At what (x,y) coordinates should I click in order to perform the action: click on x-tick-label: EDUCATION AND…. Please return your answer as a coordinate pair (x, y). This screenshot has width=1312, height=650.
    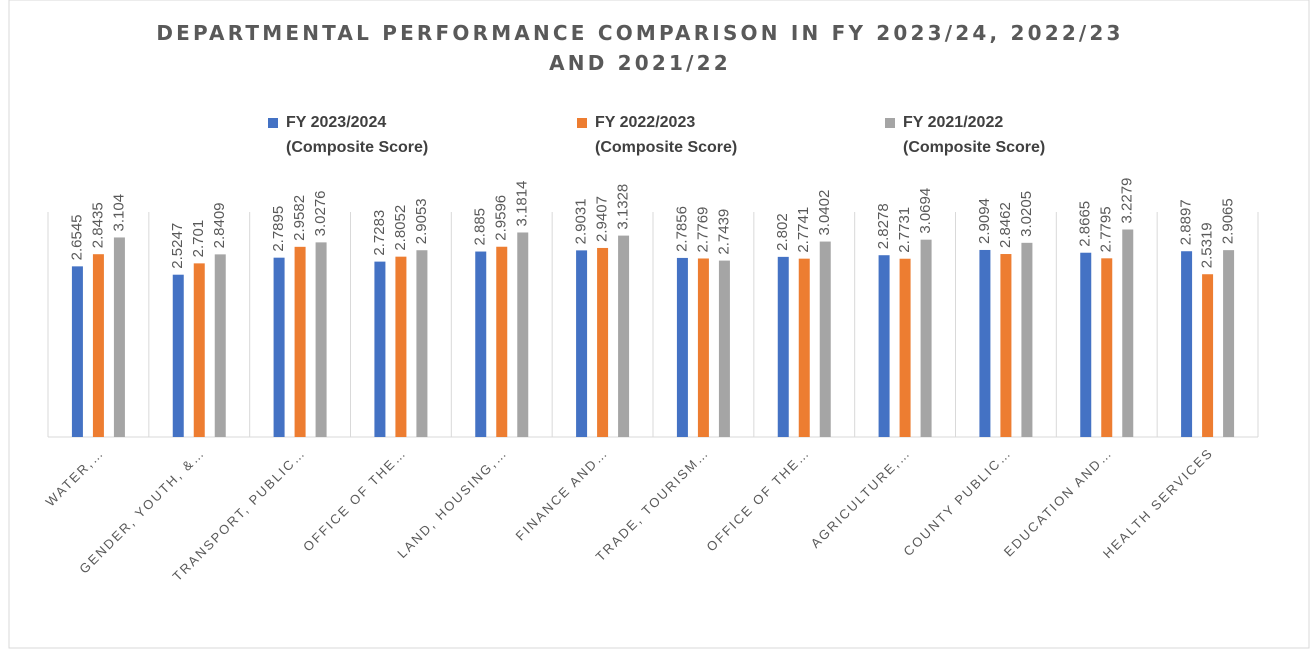
    Looking at the image, I should click on (1058, 502).